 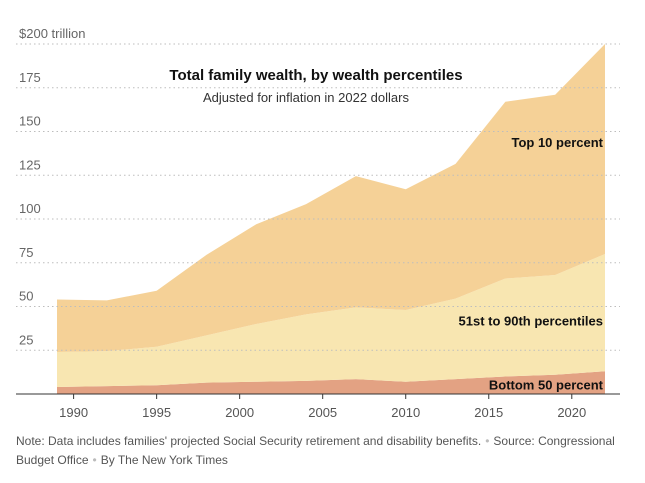 What do you see at coordinates (52, 33) in the screenshot?
I see `y-tick-label: $200 trillion` at bounding box center [52, 33].